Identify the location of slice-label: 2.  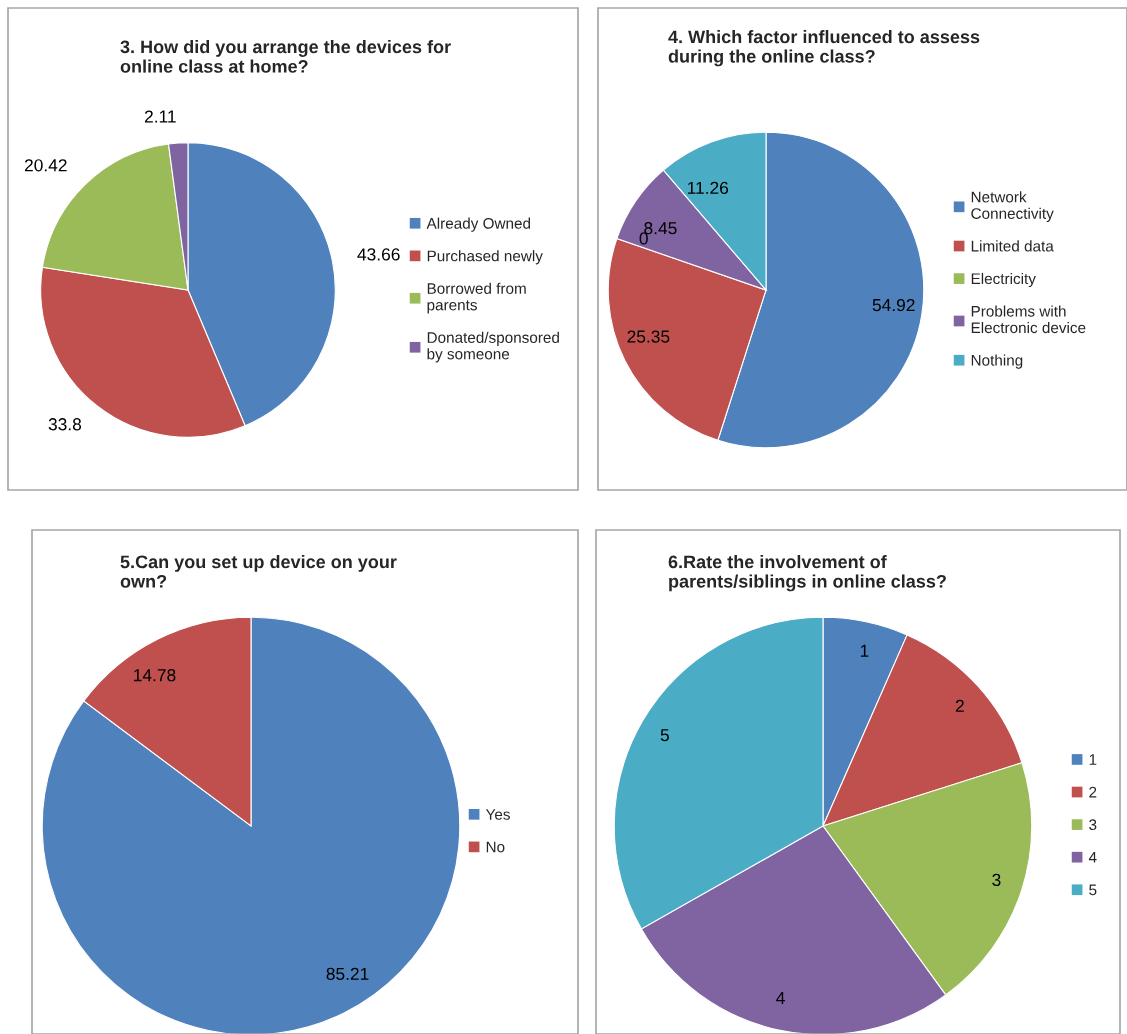
(959, 705).